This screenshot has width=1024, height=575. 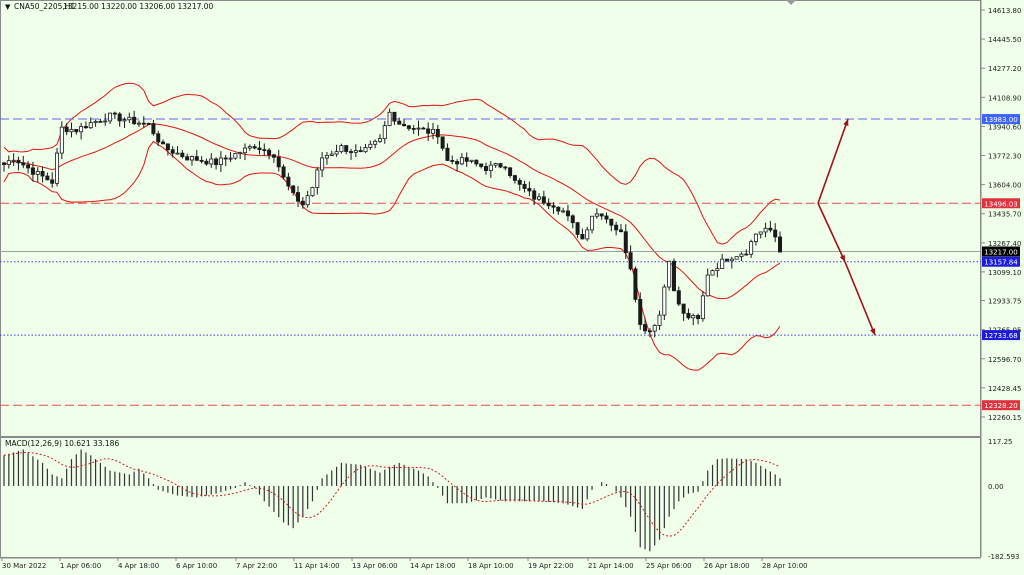 What do you see at coordinates (138, 6) in the screenshot?
I see `ohlc-header: 13215.00 13220.00 13206.00 13217.00` at bounding box center [138, 6].